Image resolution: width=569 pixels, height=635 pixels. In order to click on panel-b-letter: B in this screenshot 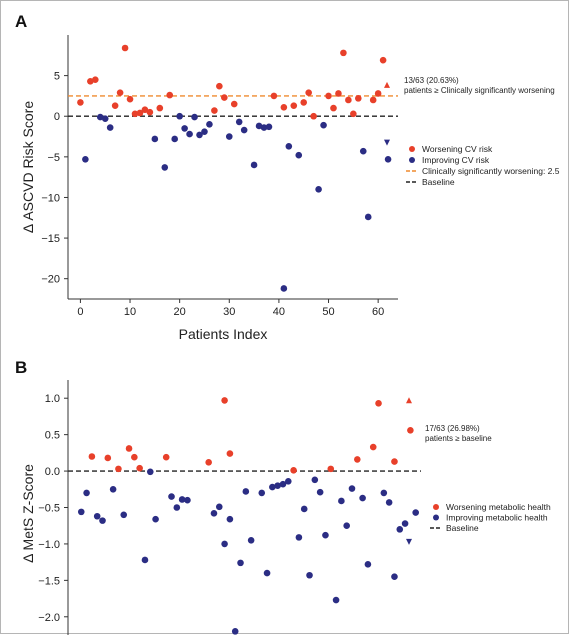, I will do `click(21, 367)`.